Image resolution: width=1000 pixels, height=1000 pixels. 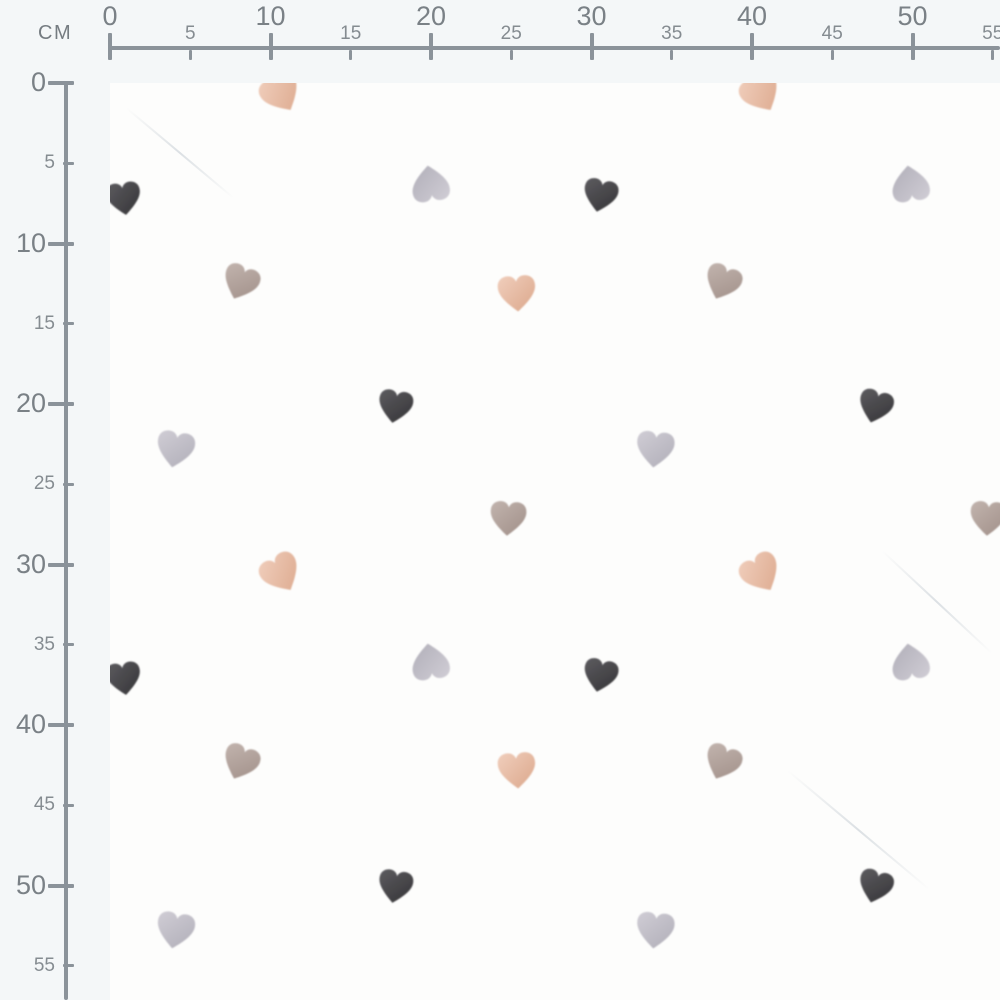 I want to click on v-ruler-label-50: 50, so click(x=30, y=884).